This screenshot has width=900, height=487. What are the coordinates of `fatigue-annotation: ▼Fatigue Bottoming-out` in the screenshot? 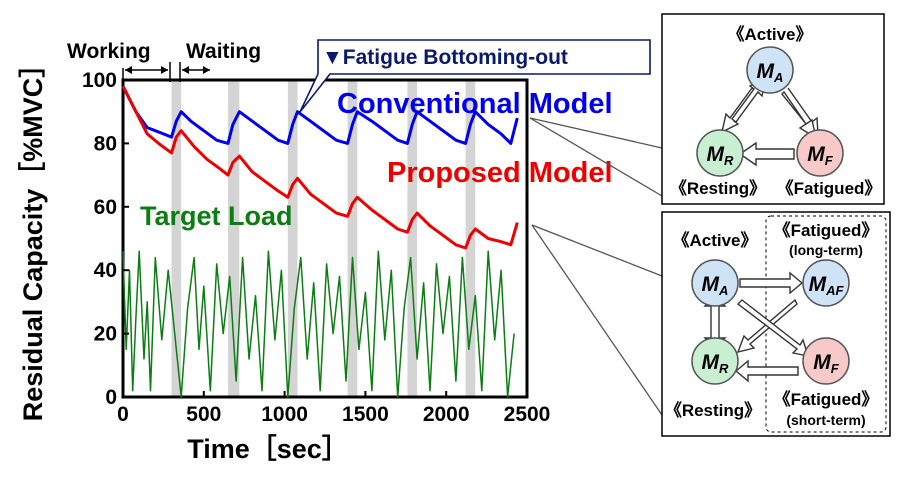 It's located at (445, 57).